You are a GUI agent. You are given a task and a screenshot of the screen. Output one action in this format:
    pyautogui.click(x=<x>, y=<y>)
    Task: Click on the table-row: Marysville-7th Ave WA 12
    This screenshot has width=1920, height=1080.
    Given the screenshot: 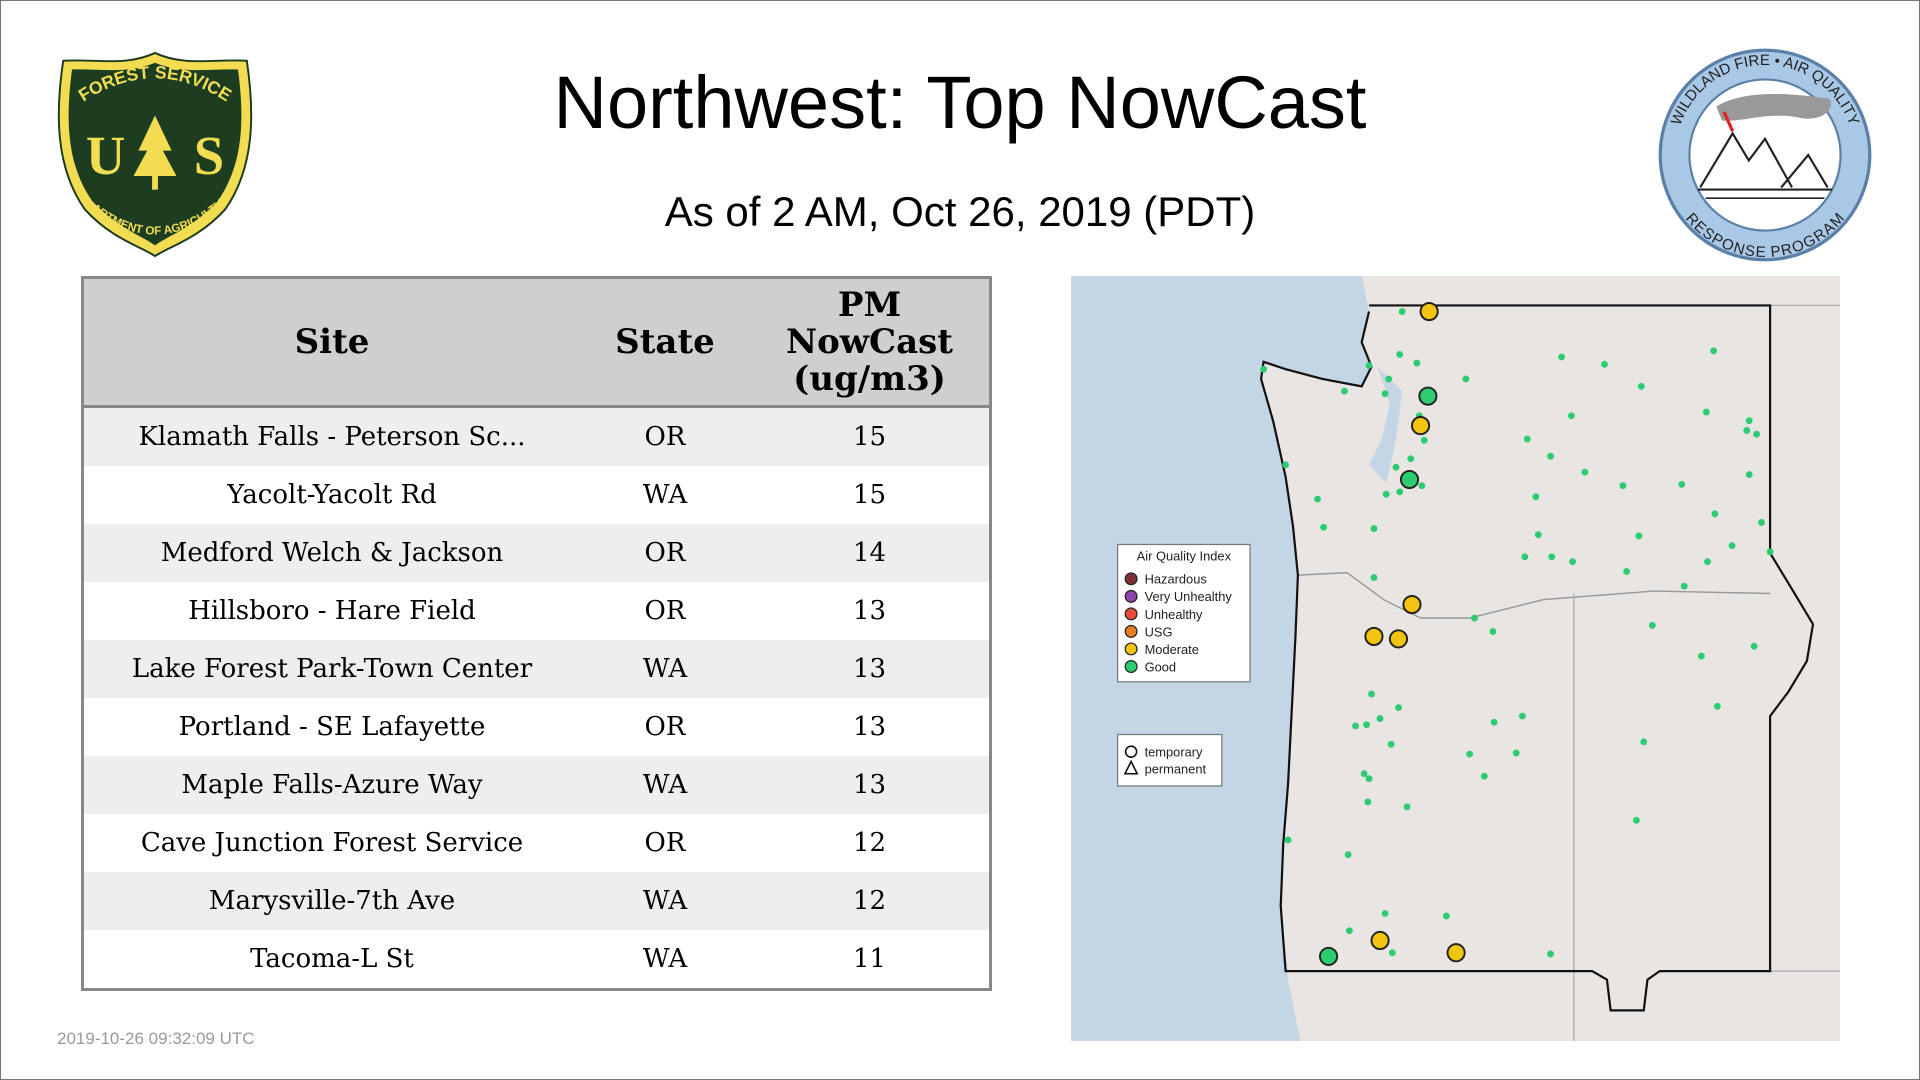 What is the action you would take?
    pyautogui.click(x=536, y=901)
    